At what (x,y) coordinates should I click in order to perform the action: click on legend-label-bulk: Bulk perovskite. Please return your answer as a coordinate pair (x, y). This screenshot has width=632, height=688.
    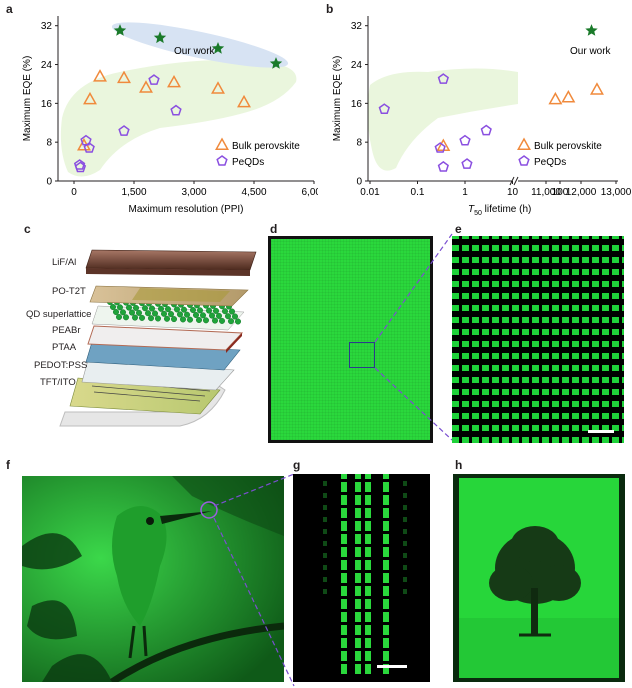
    Looking at the image, I should click on (568, 146).